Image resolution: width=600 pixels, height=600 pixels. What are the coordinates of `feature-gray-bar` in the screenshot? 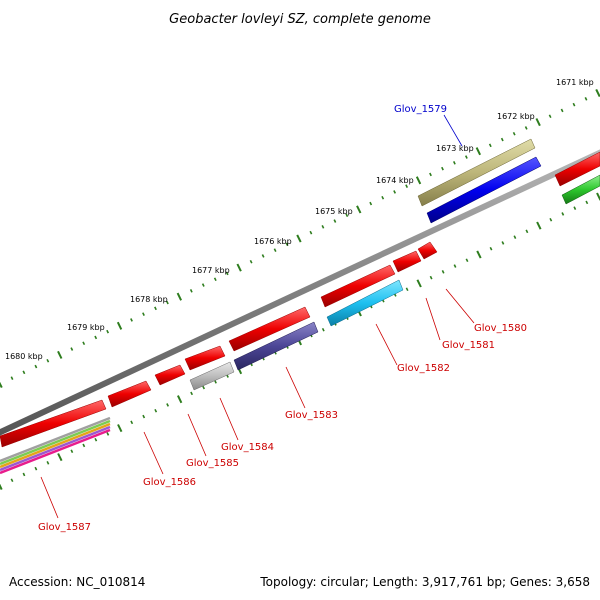 It's located at (212, 376).